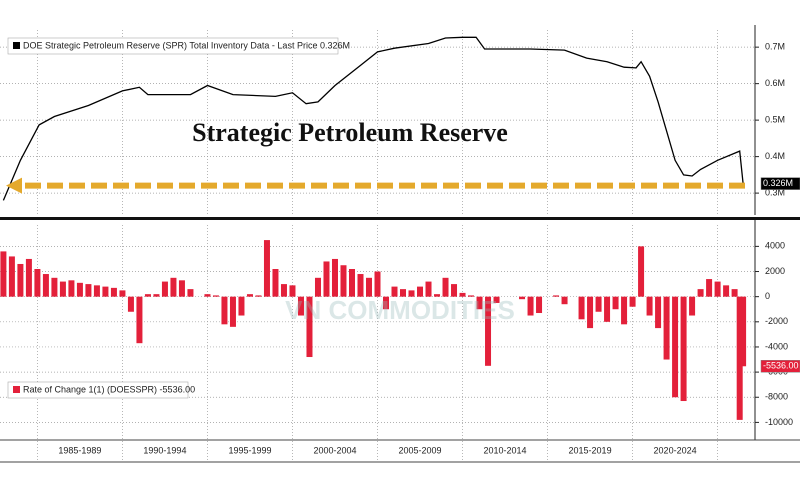  What do you see at coordinates (775, 192) in the screenshot?
I see `y-tick-label: 0.3M` at bounding box center [775, 192].